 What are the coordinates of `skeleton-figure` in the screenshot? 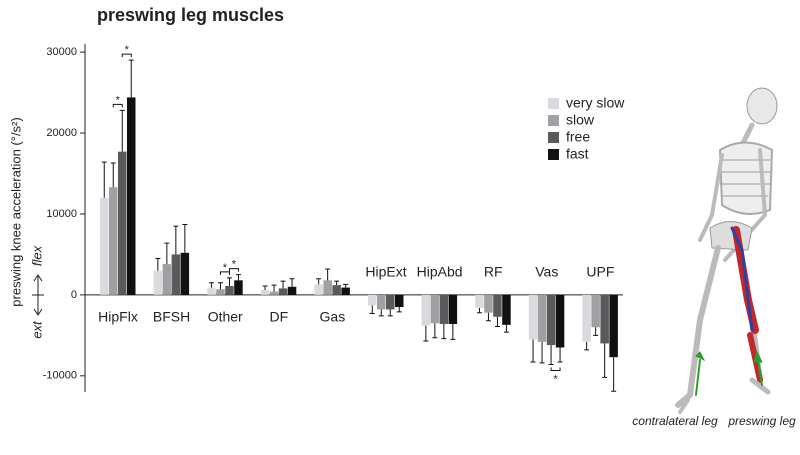 It's located at (726, 250).